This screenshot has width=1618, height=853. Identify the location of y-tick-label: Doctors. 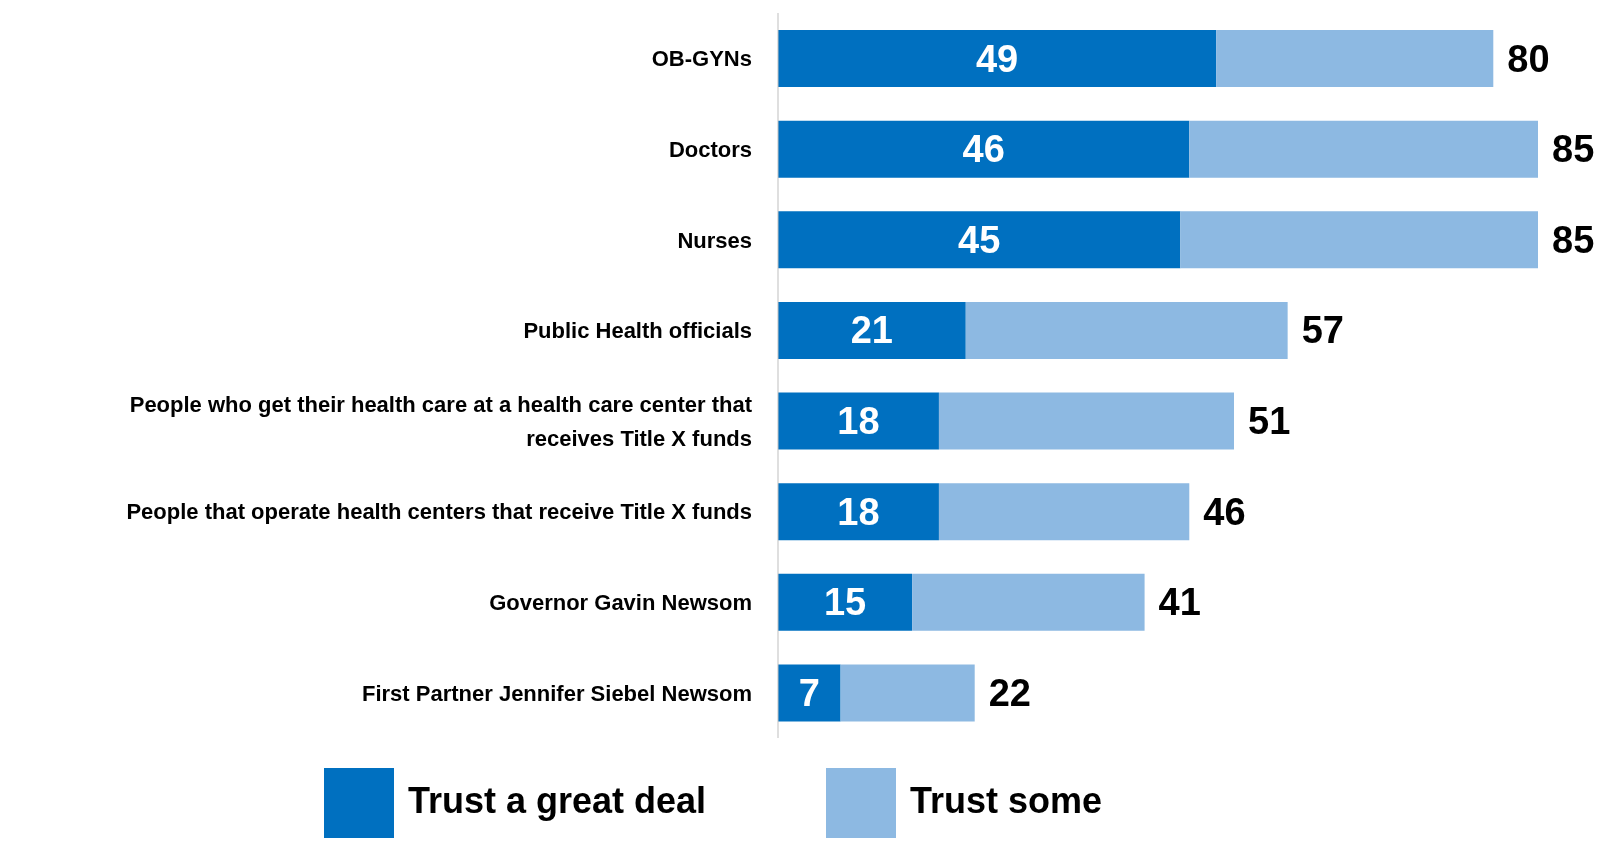
(710, 149).